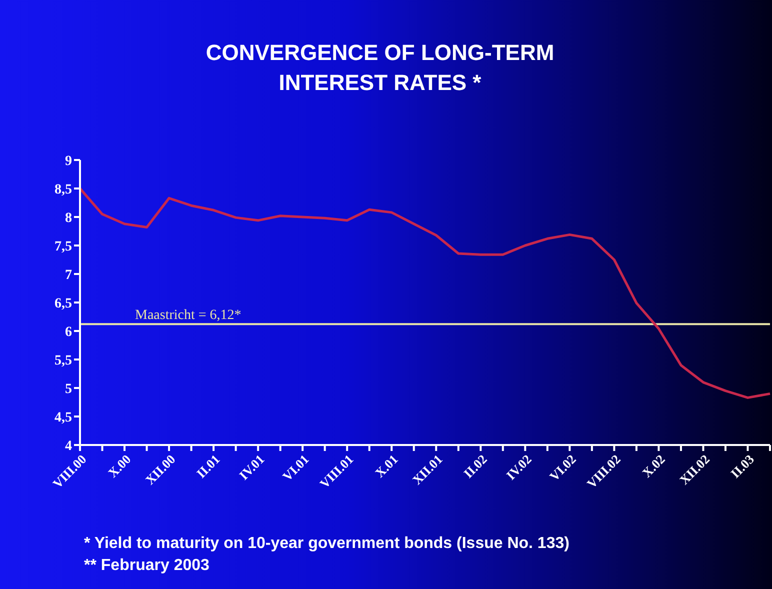 The height and width of the screenshot is (589, 772). I want to click on text: ** February 2003, so click(147, 566).